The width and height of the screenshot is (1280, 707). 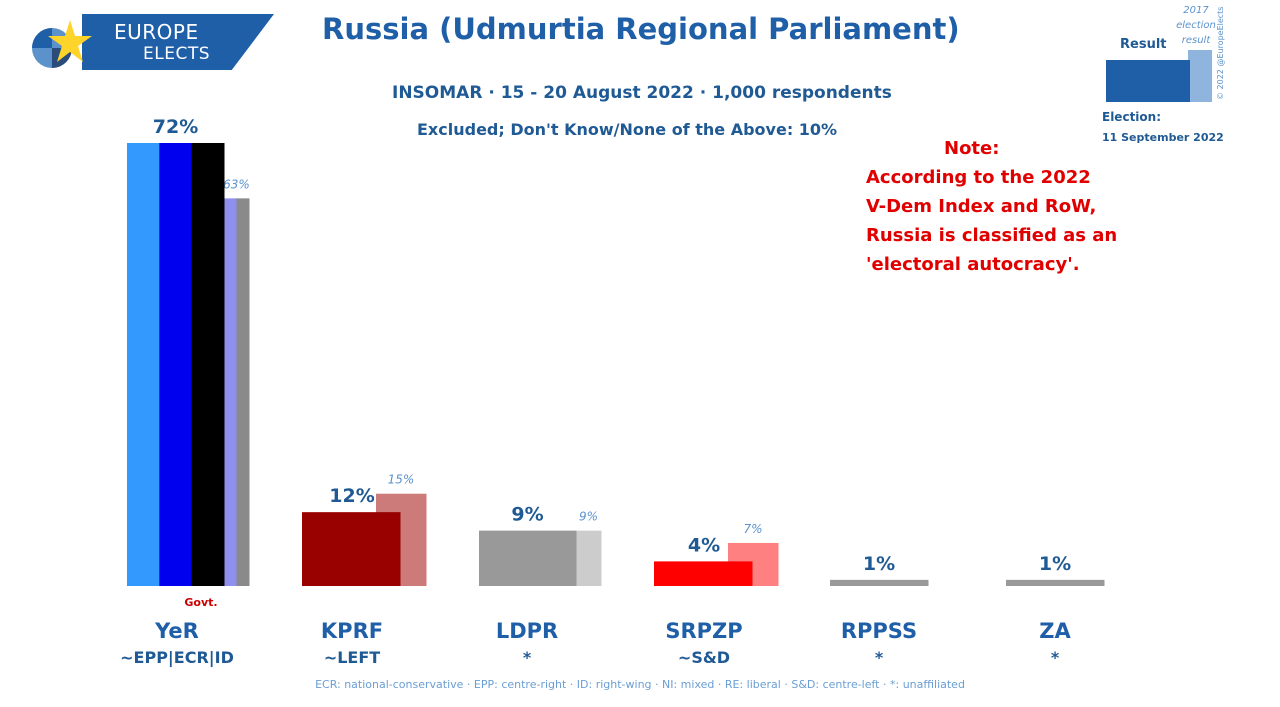 What do you see at coordinates (1055, 582) in the screenshot?
I see `current-bar-za` at bounding box center [1055, 582].